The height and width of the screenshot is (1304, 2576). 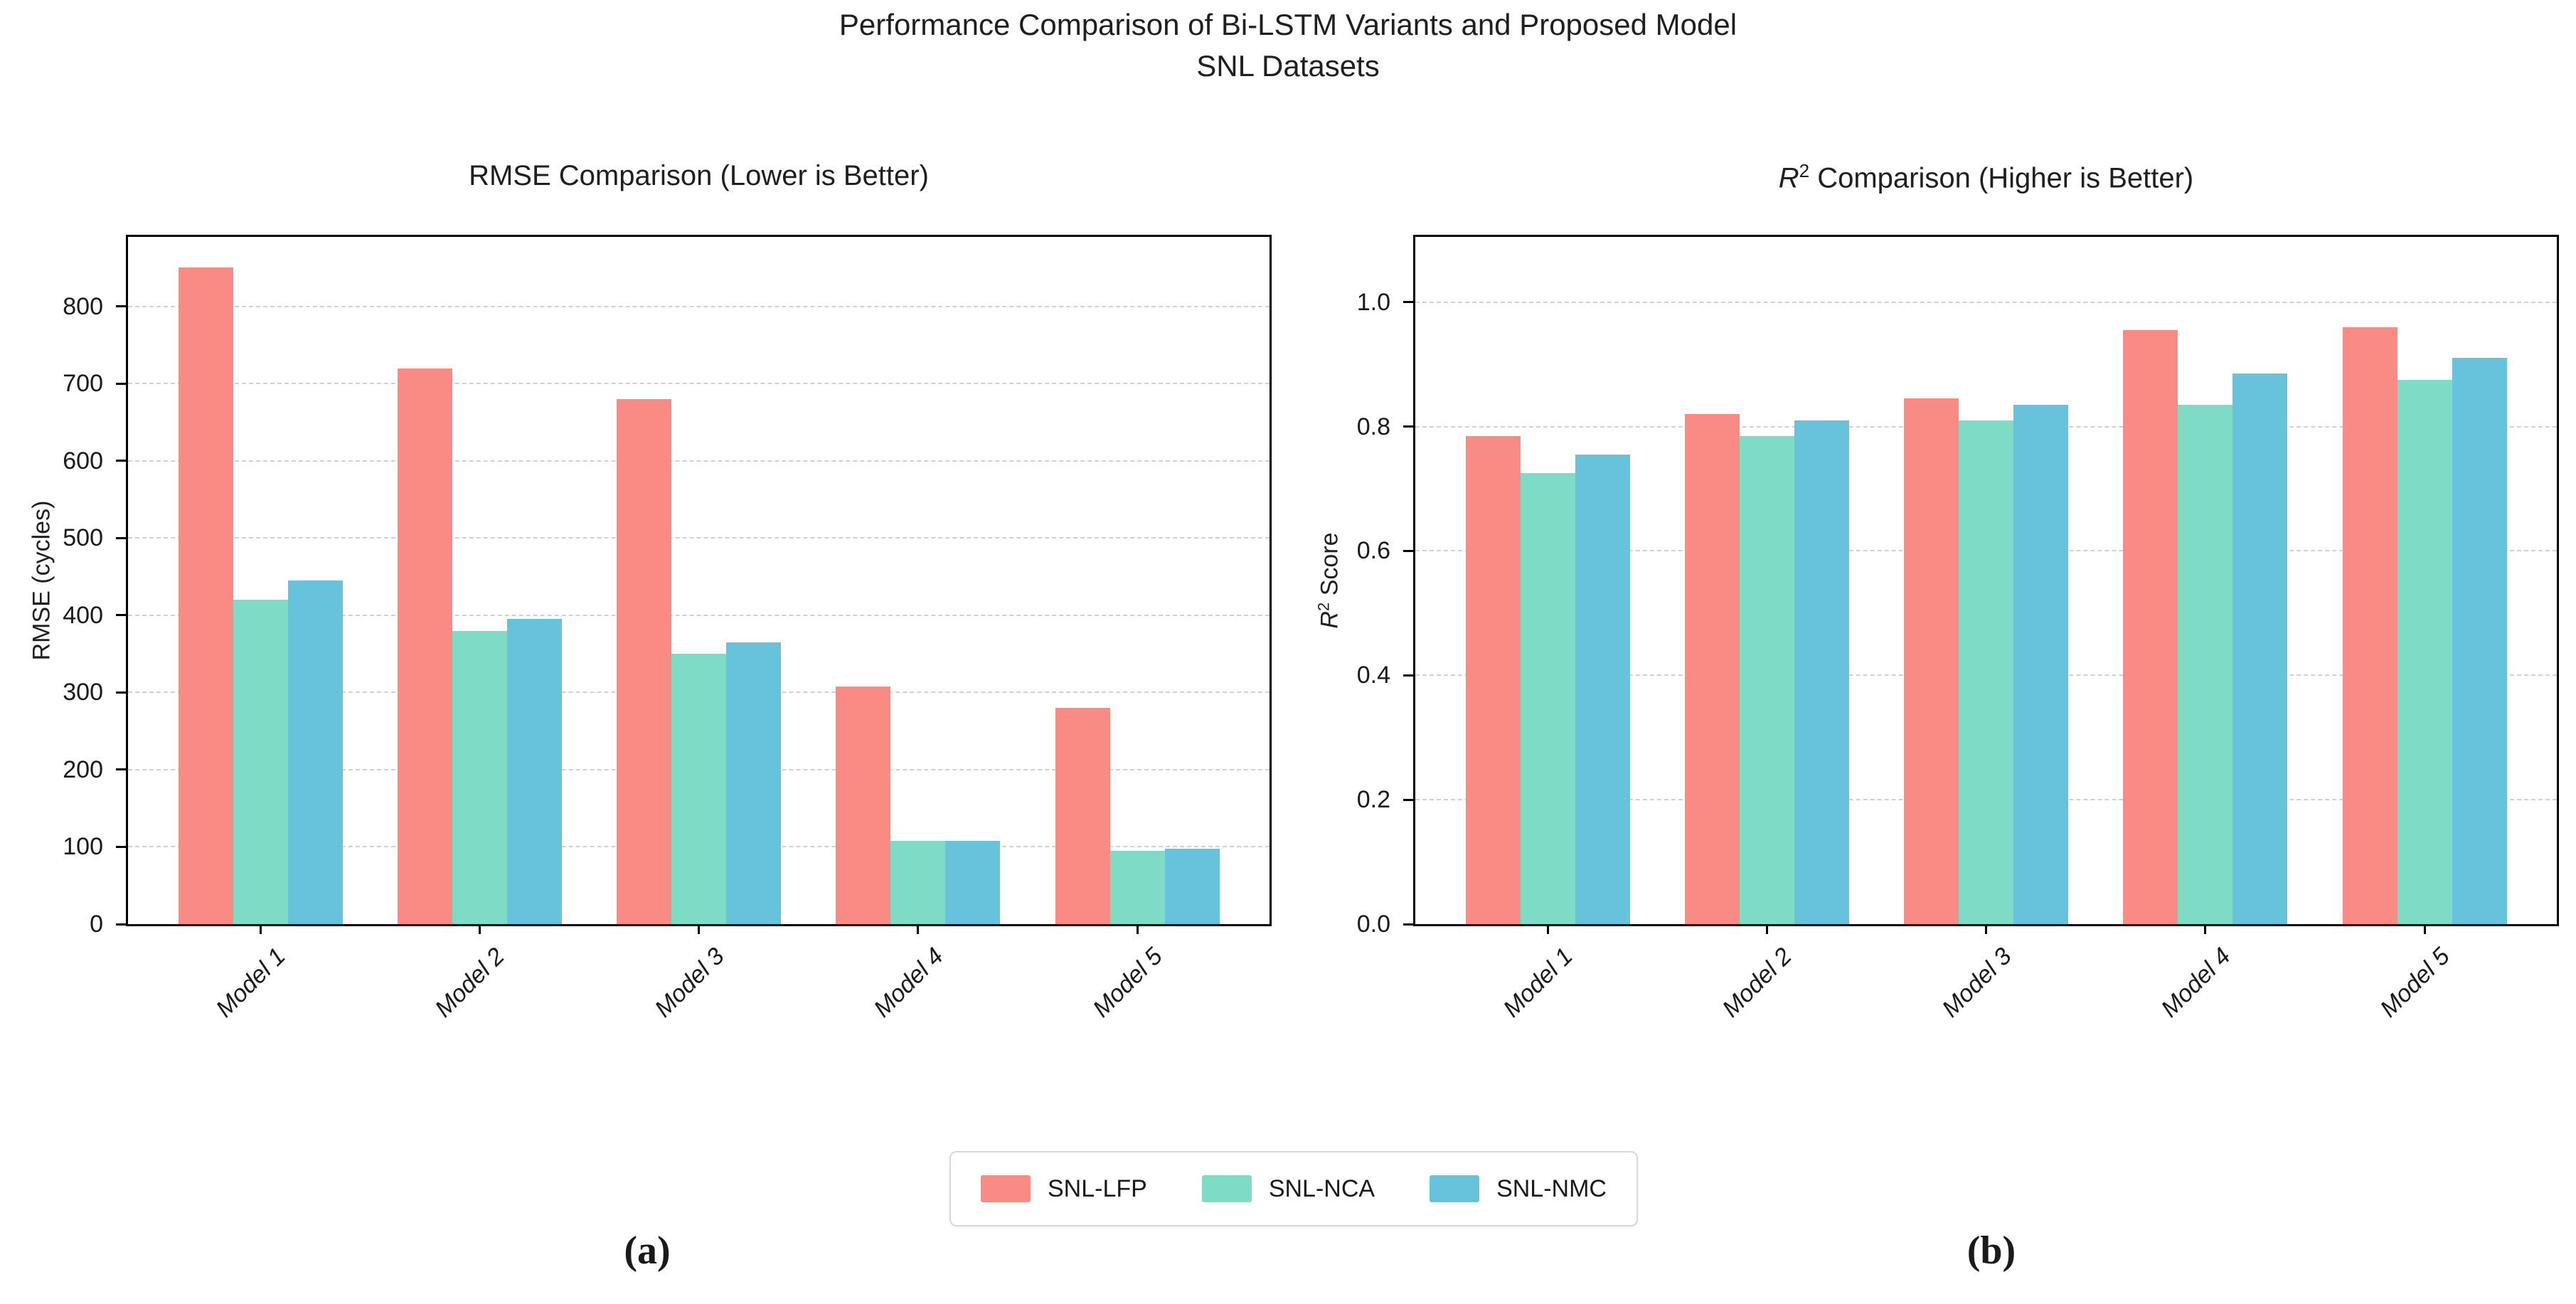 I want to click on panel-label-b: (b), so click(x=1991, y=1251).